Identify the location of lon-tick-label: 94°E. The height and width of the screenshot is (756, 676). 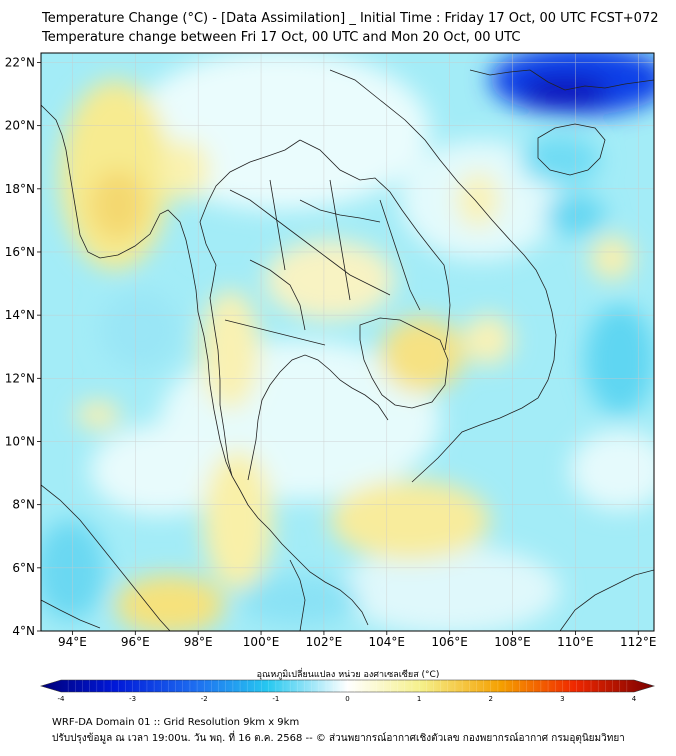
(72, 642).